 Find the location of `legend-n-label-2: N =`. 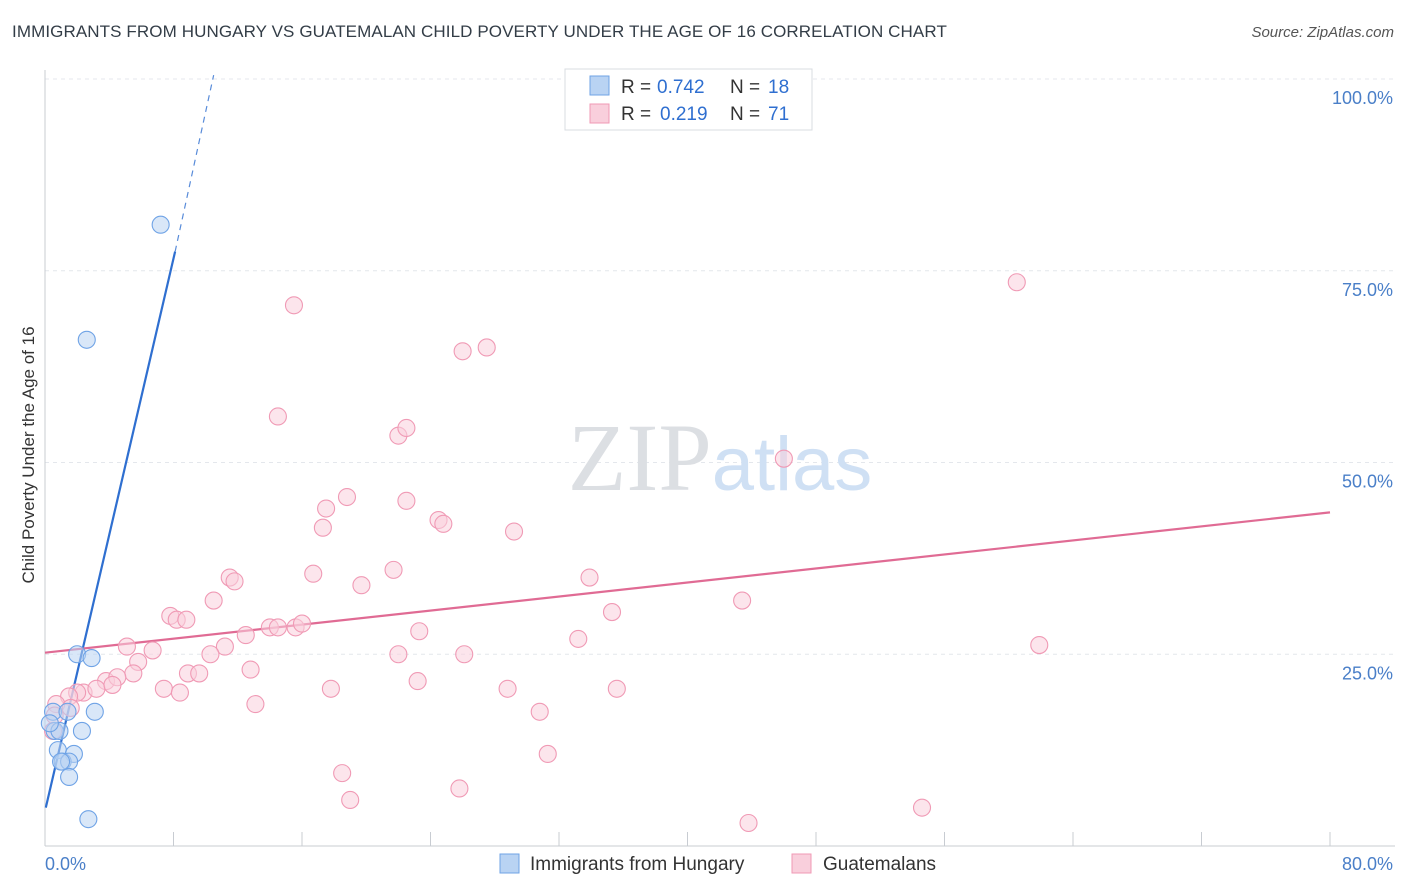

legend-n-label-2: N = is located at coordinates (745, 114).